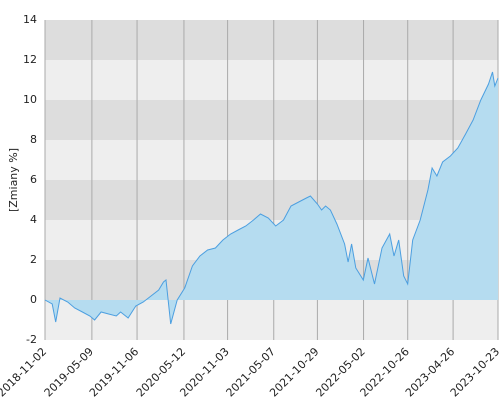 Image resolution: width=500 pixels, height=400 pixels. What do you see at coordinates (30, 59) in the screenshot?
I see `y-tick-label: 12` at bounding box center [30, 59].